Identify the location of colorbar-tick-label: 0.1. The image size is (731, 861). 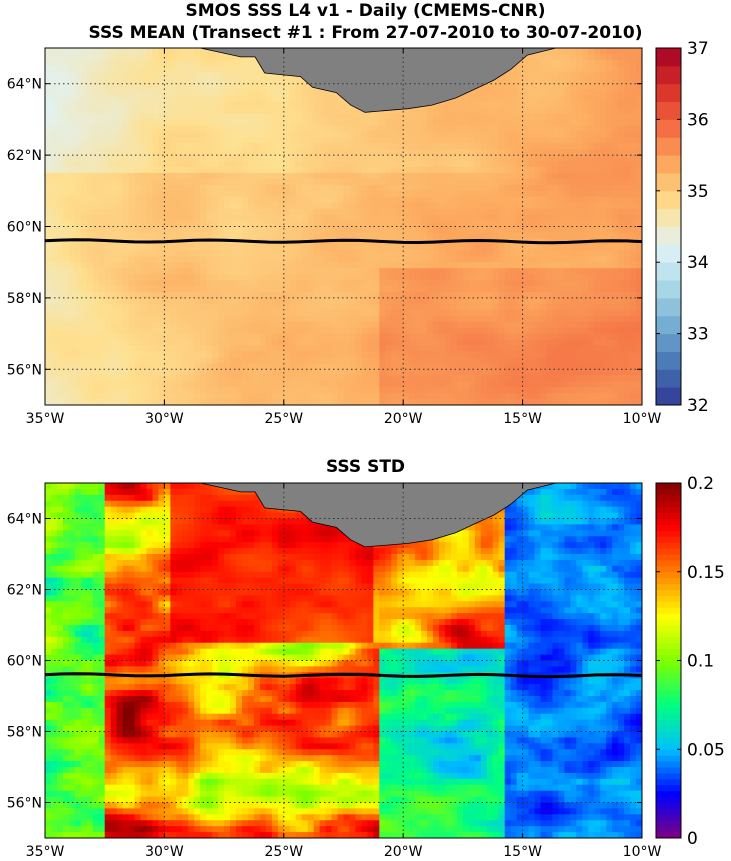
(700, 662).